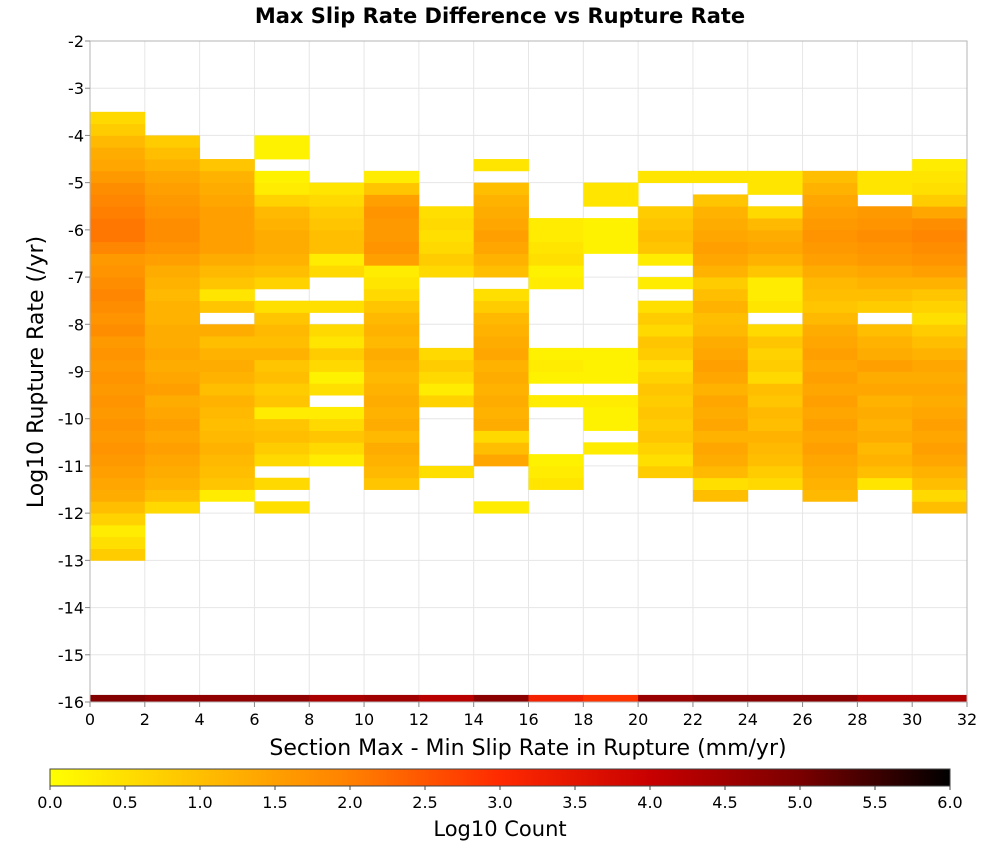  What do you see at coordinates (799, 802) in the screenshot?
I see `colorbar-tick-label: 5.0` at bounding box center [799, 802].